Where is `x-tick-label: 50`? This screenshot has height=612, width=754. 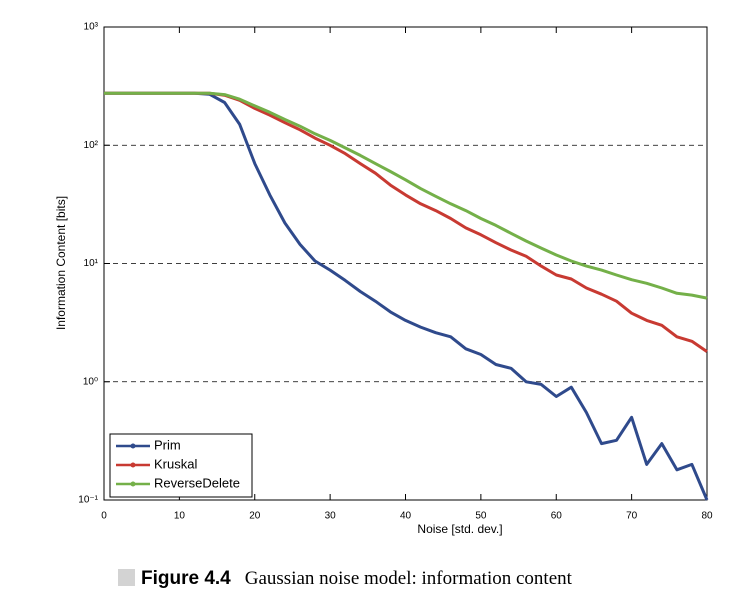
x-tick-label: 50 is located at coordinates (481, 516).